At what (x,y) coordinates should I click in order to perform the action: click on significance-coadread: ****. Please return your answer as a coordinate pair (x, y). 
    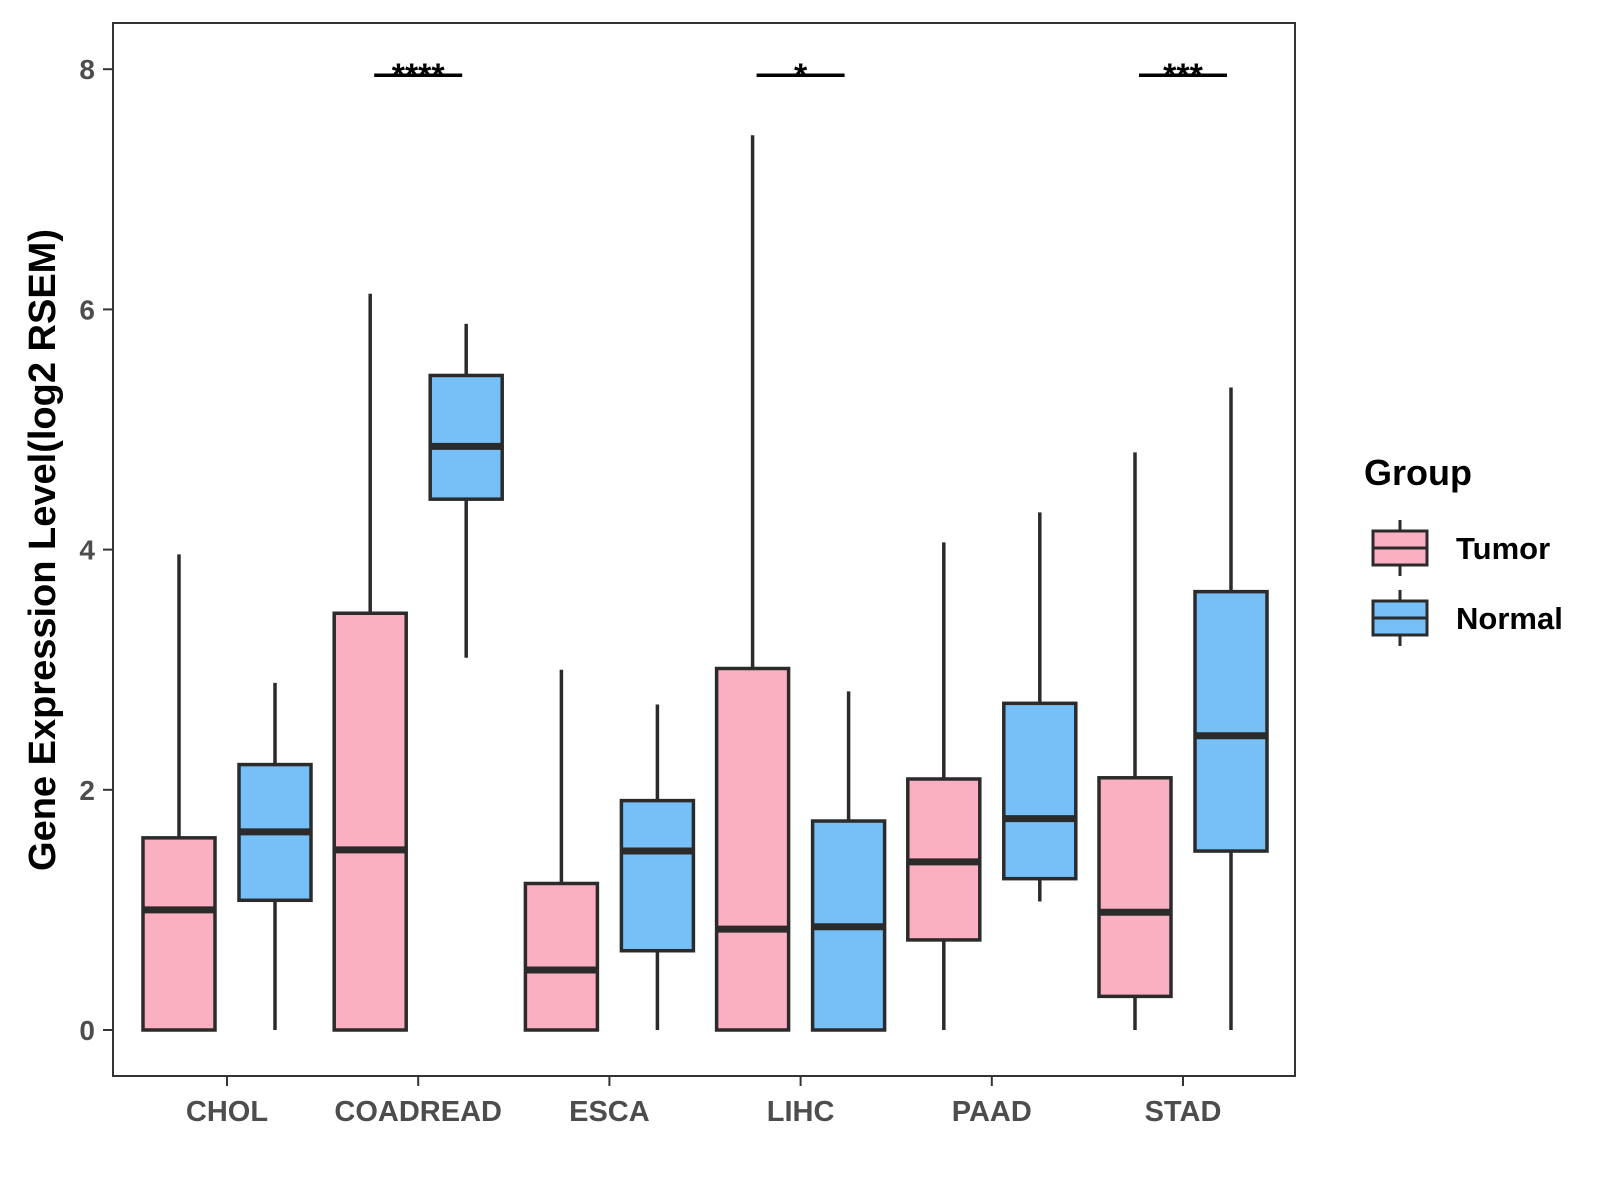
    Looking at the image, I should click on (418, 76).